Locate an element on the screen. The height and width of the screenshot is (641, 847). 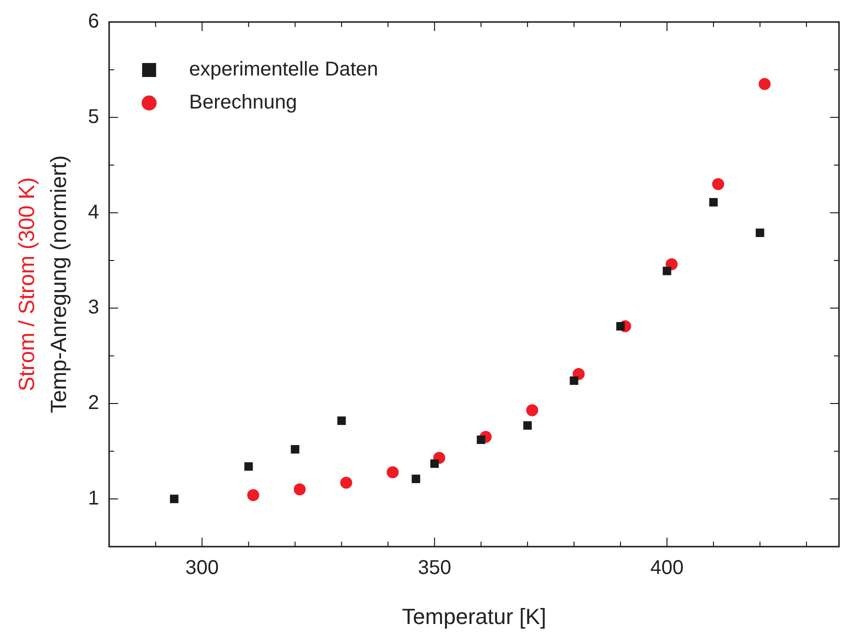
y-tick-label: 2 is located at coordinates (94, 403).